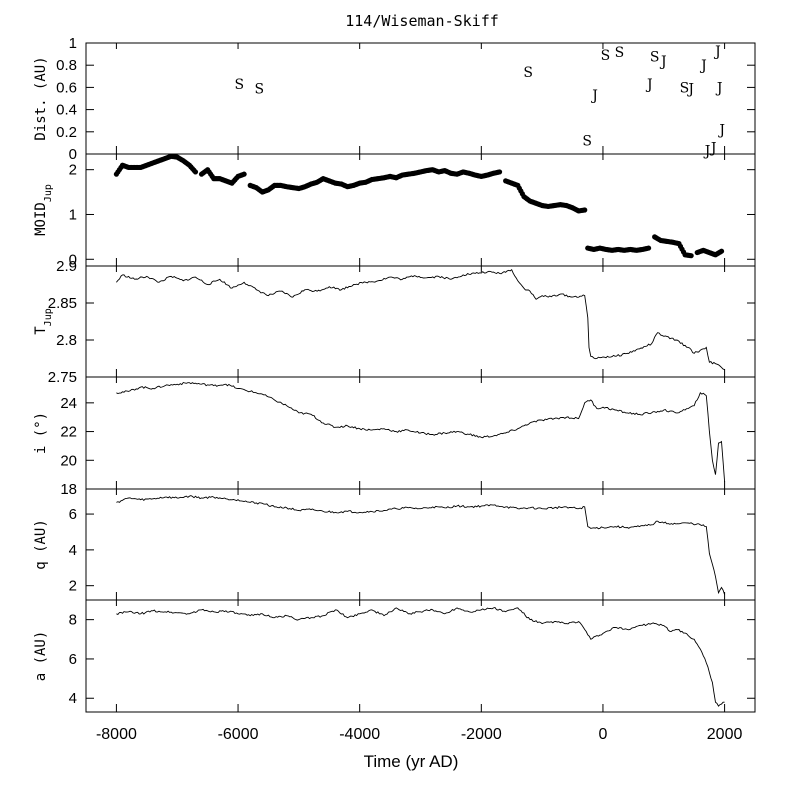 Image resolution: width=797 pixels, height=797 pixels. I want to click on x-tick-label: -6000, so click(238, 734).